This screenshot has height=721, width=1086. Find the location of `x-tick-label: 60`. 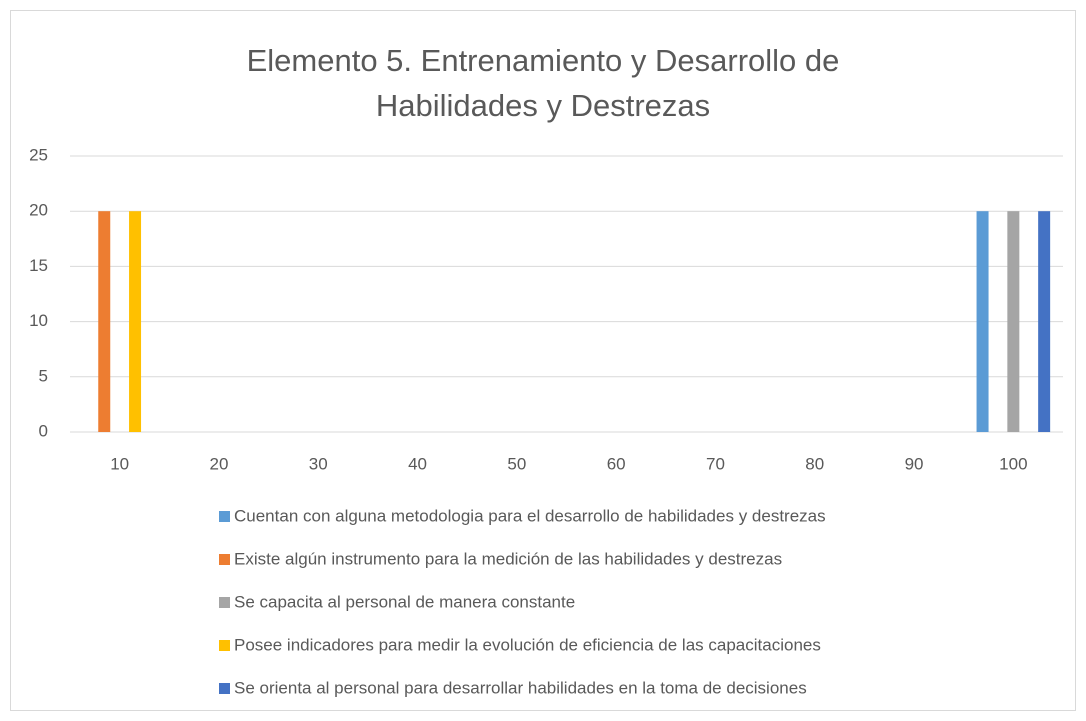

x-tick-label: 60 is located at coordinates (616, 463).